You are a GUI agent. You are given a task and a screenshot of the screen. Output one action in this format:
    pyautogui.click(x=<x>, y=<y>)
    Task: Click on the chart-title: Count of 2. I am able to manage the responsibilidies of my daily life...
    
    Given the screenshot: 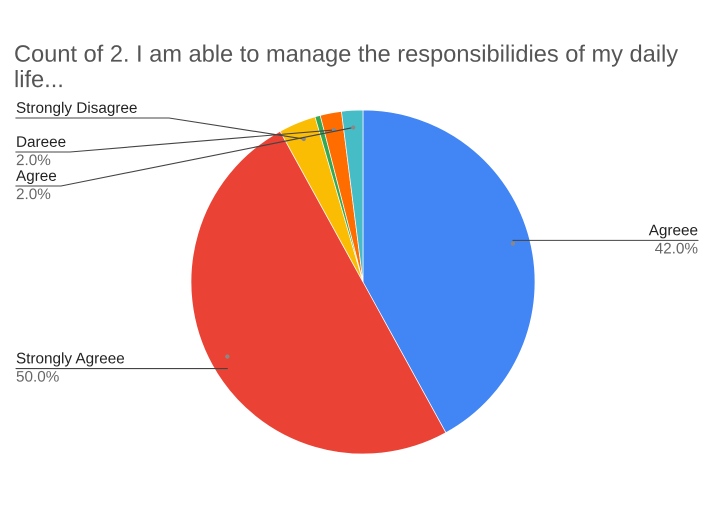 What is the action you would take?
    pyautogui.click(x=346, y=66)
    